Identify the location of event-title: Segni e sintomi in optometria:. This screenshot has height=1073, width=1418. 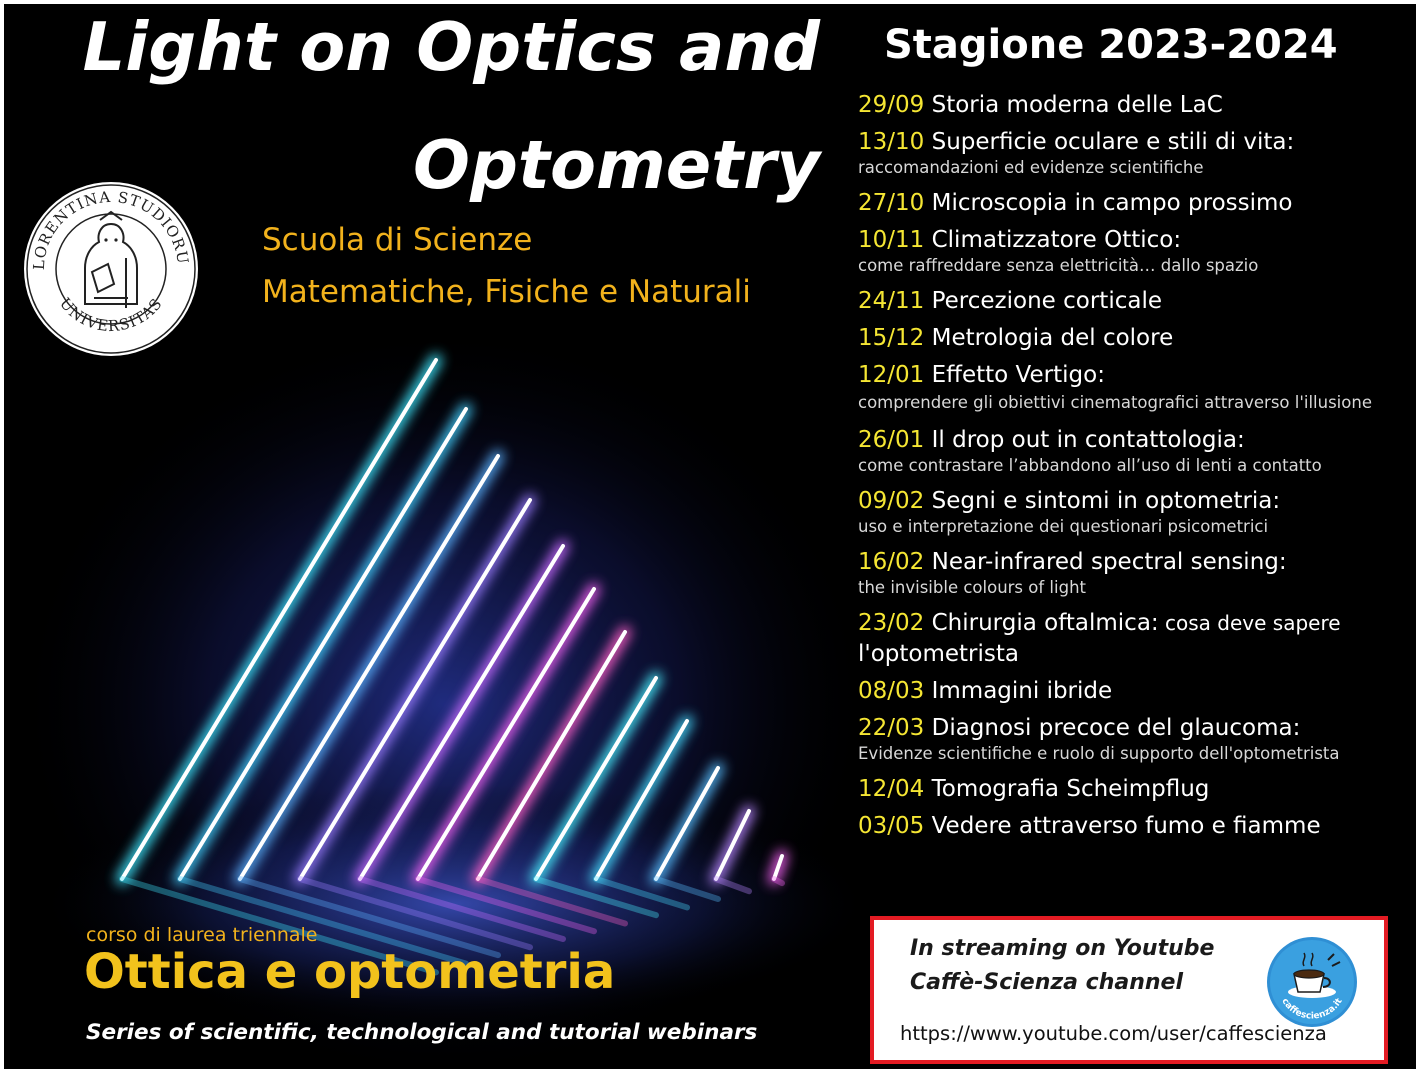
(1106, 501).